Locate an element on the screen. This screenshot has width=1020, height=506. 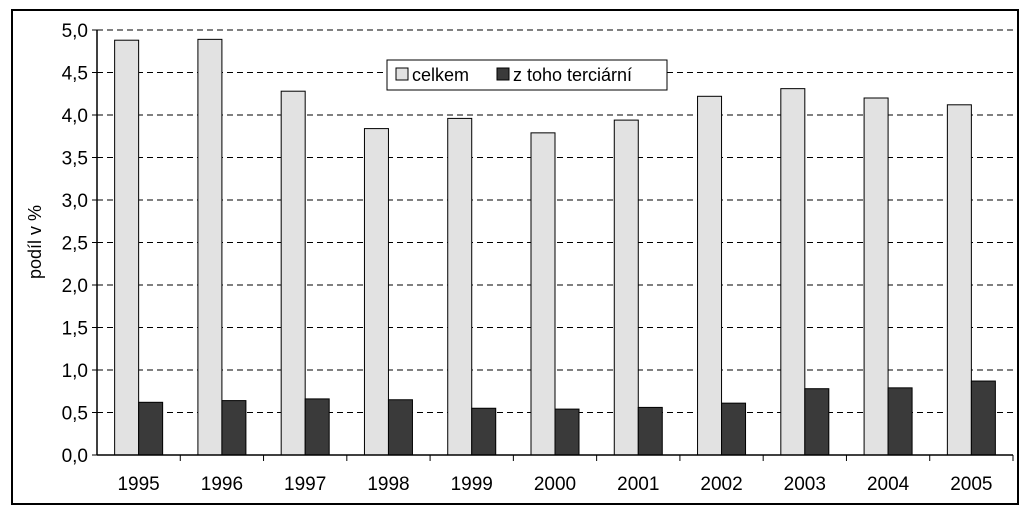
y-tick-label: 4,5 is located at coordinates (75, 74).